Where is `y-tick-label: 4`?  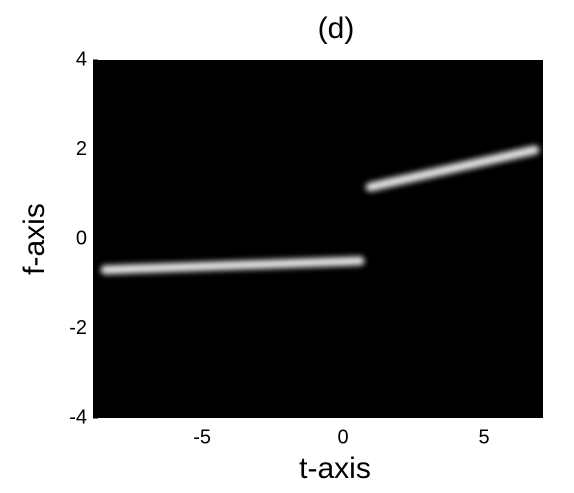 y-tick-label: 4 is located at coordinates (81, 59).